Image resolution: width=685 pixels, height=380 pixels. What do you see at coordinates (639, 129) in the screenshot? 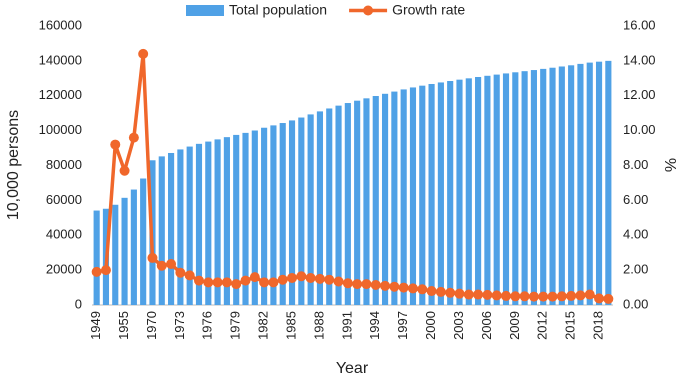
I see `y2-tick-label: 10.00` at bounding box center [639, 129].